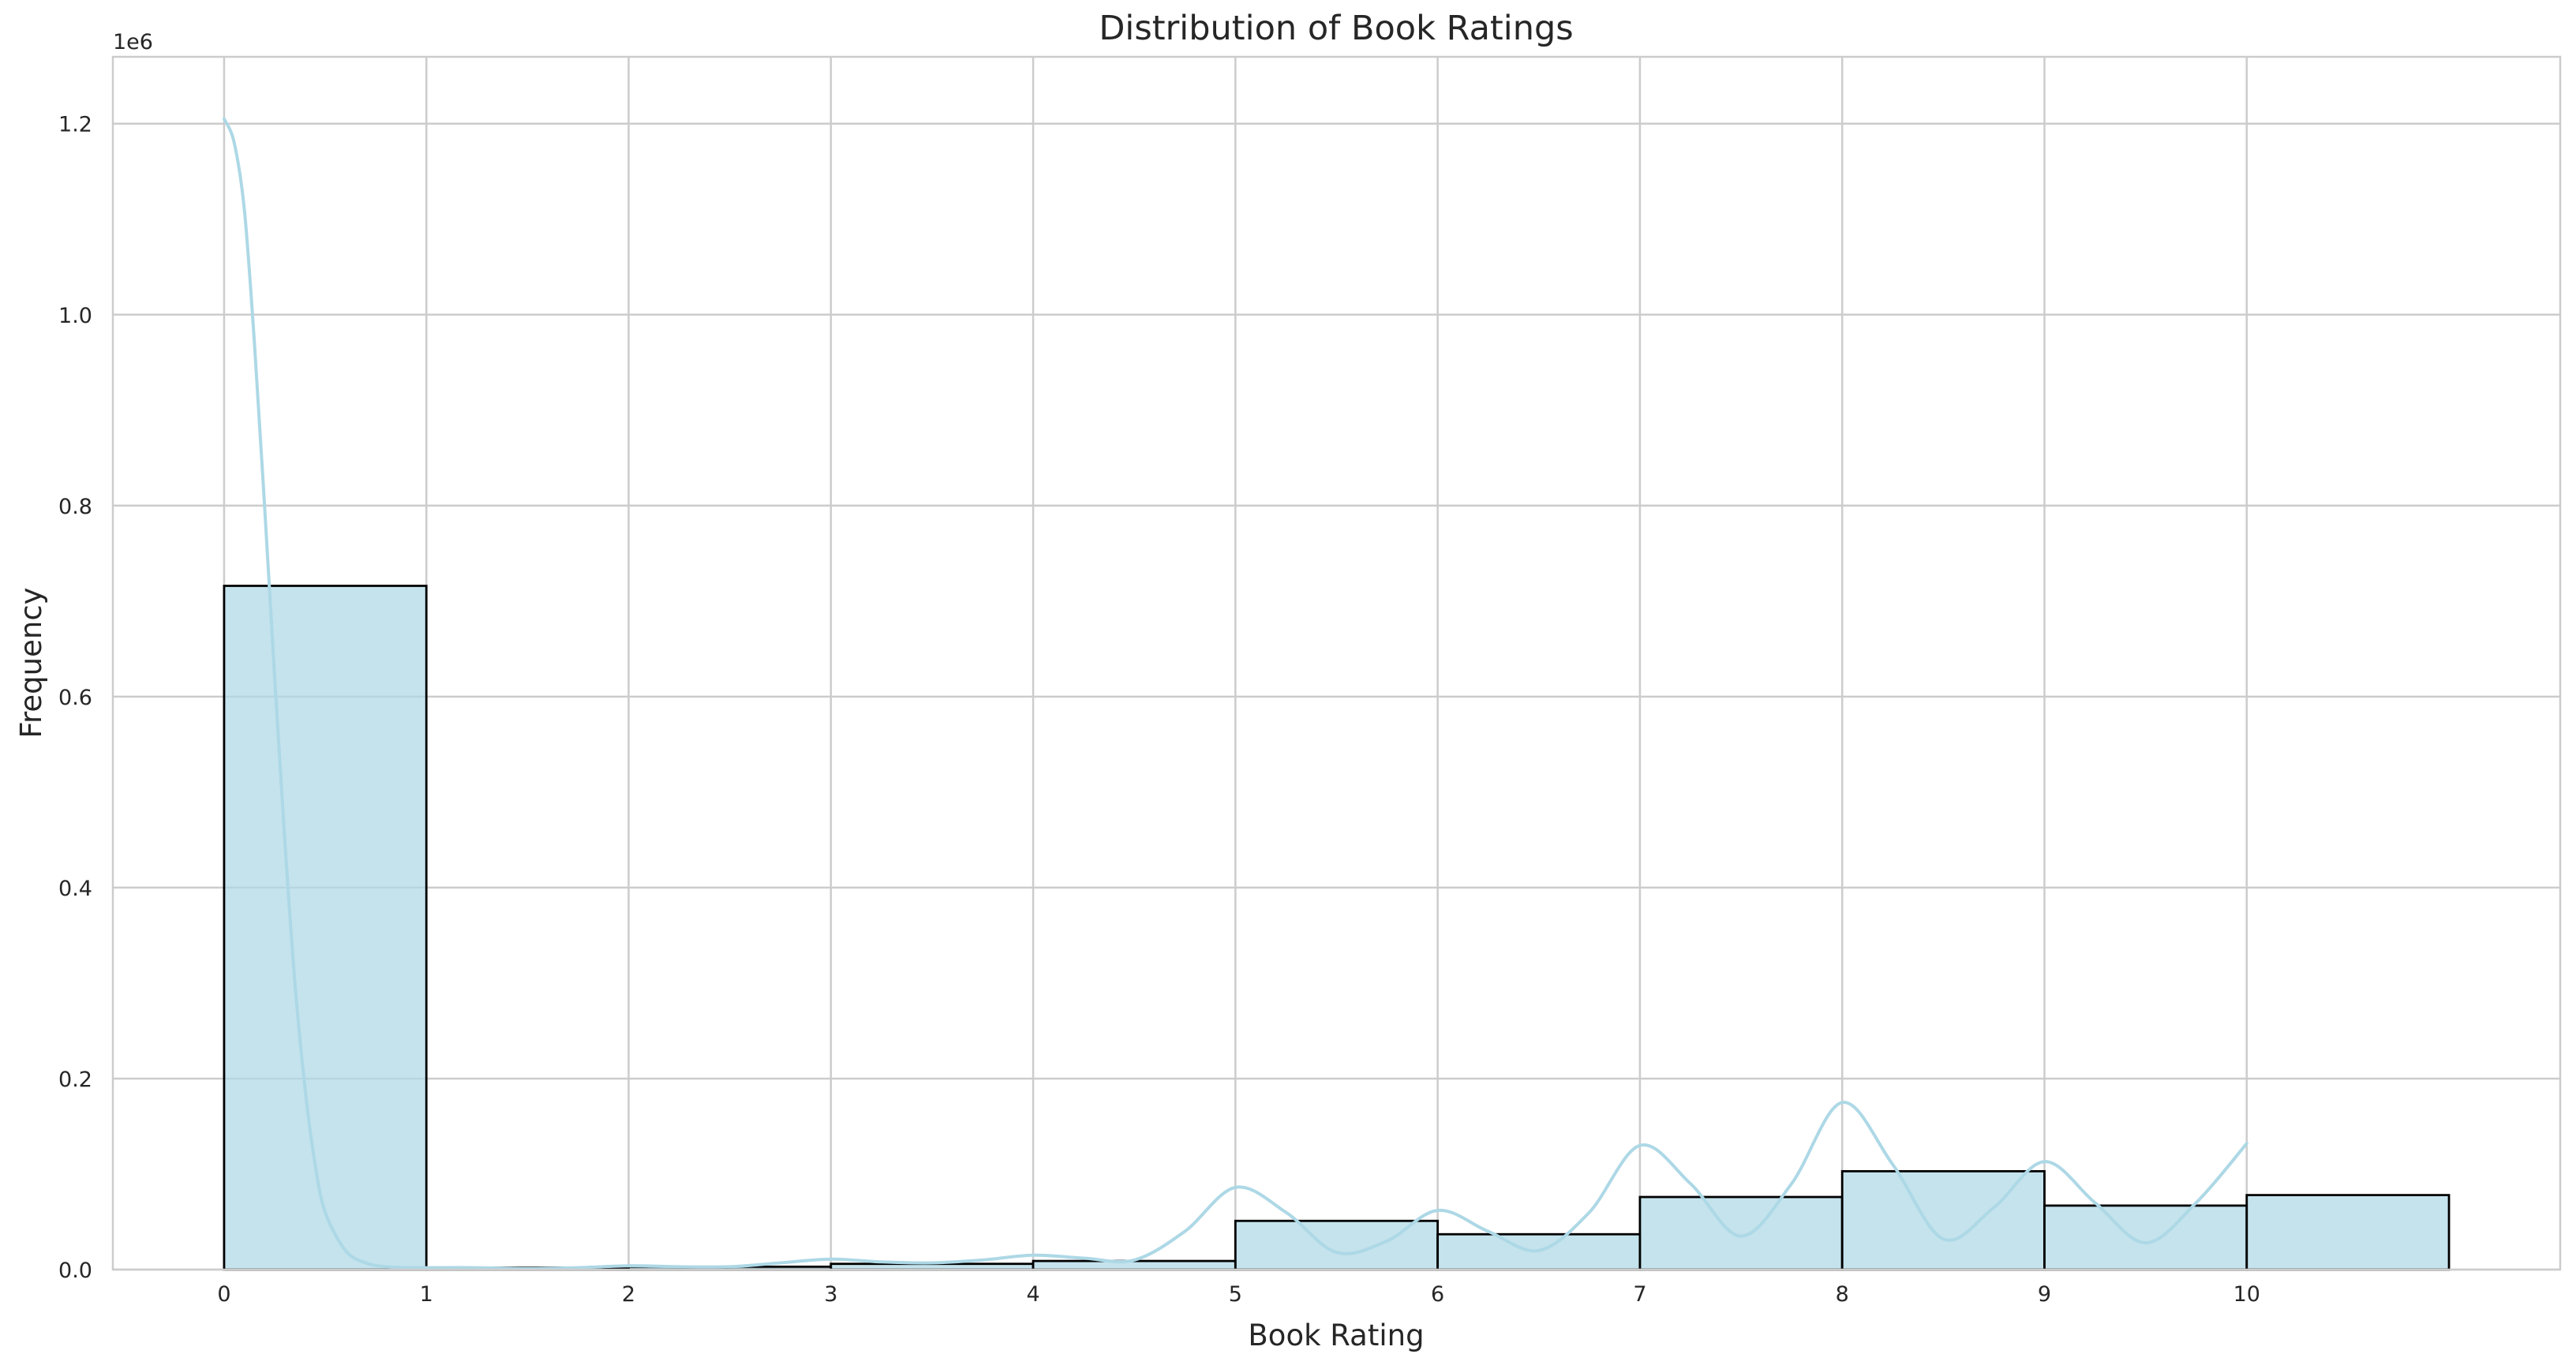 The image size is (2576, 1369). Describe the element at coordinates (1336, 1335) in the screenshot. I see `x-axis-label: Book Rating` at that location.